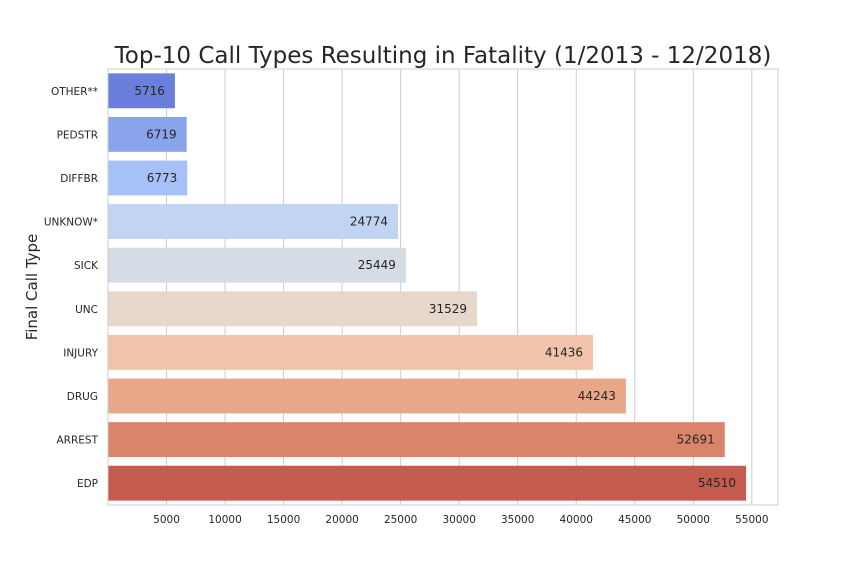  I want to click on x-tick-label: 10000, so click(224, 520).